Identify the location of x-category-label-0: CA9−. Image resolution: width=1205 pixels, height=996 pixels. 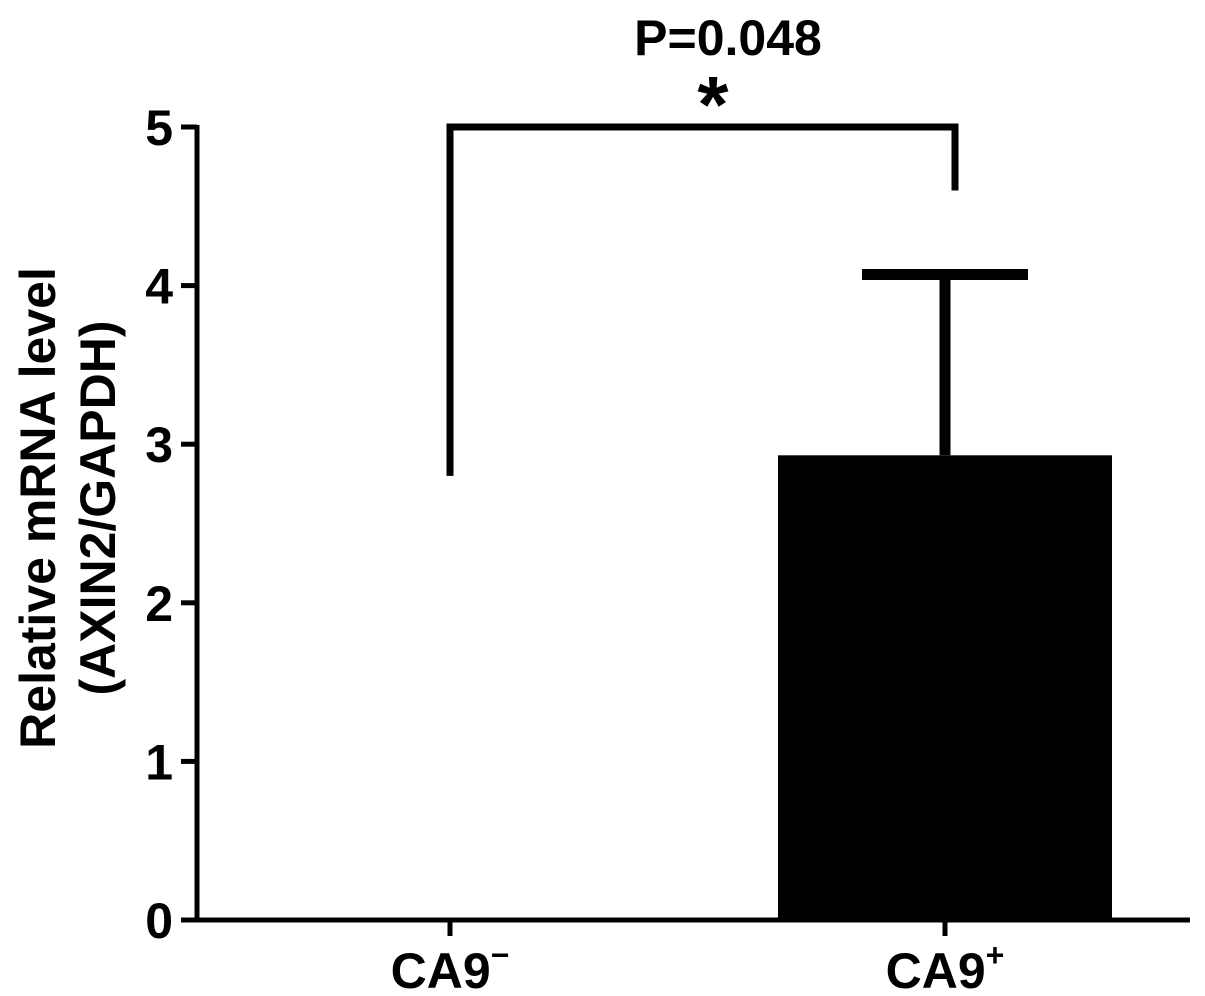
(450, 966).